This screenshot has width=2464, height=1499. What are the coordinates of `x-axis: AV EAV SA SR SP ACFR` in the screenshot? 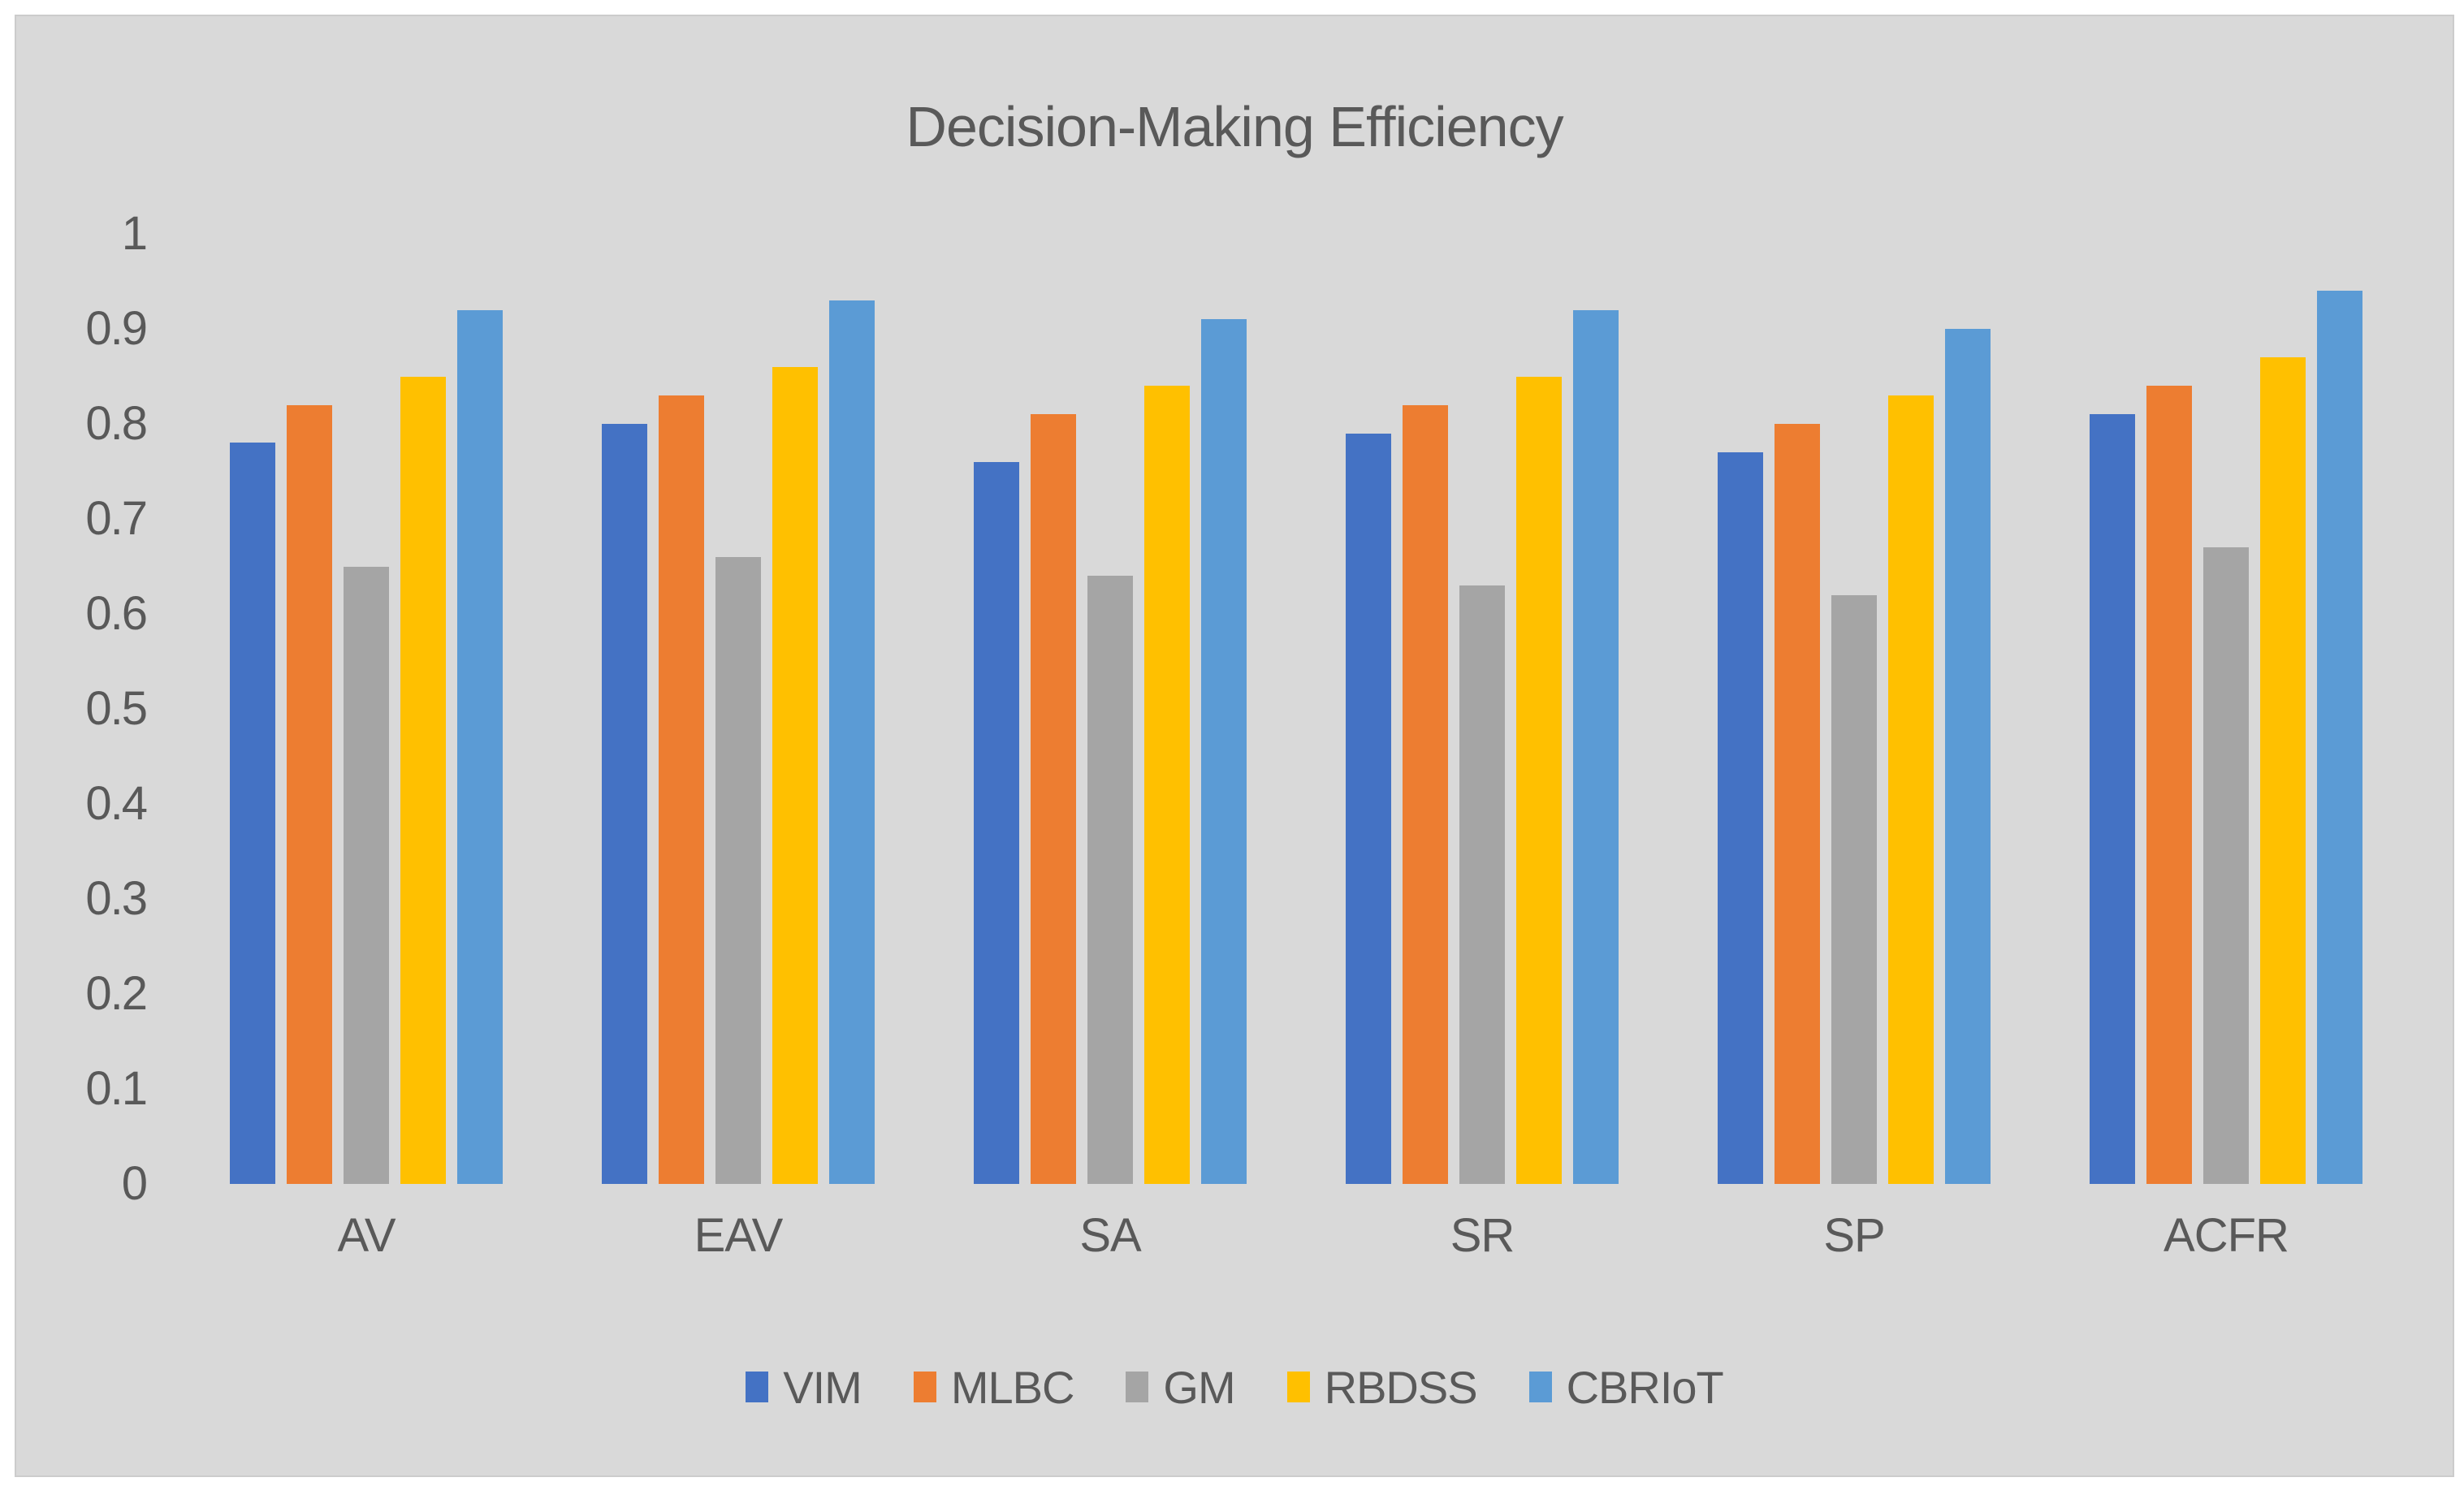 It's located at (1296, 1236).